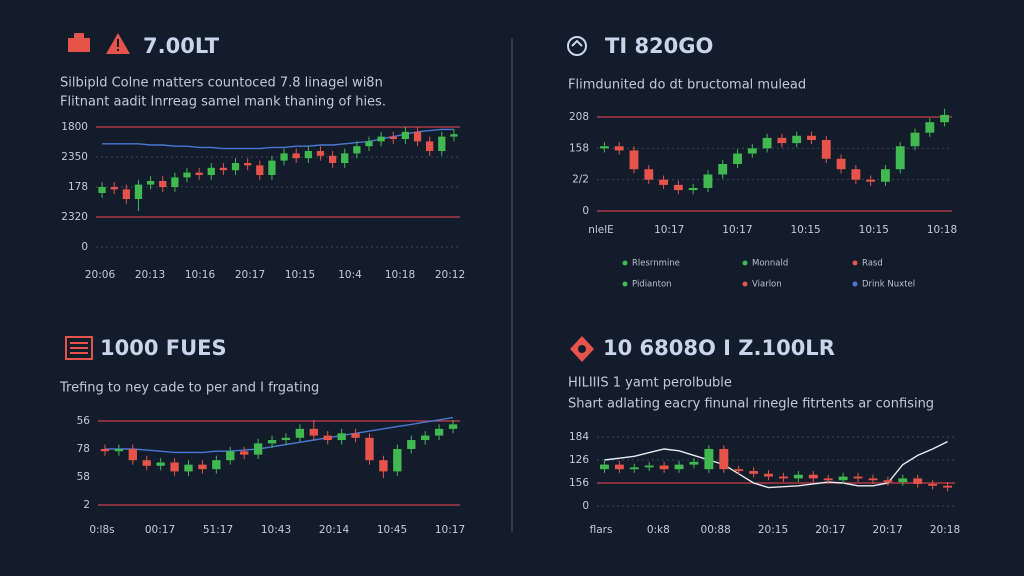  What do you see at coordinates (767, 285) in the screenshot?
I see `legend-label: Viarlon` at bounding box center [767, 285].